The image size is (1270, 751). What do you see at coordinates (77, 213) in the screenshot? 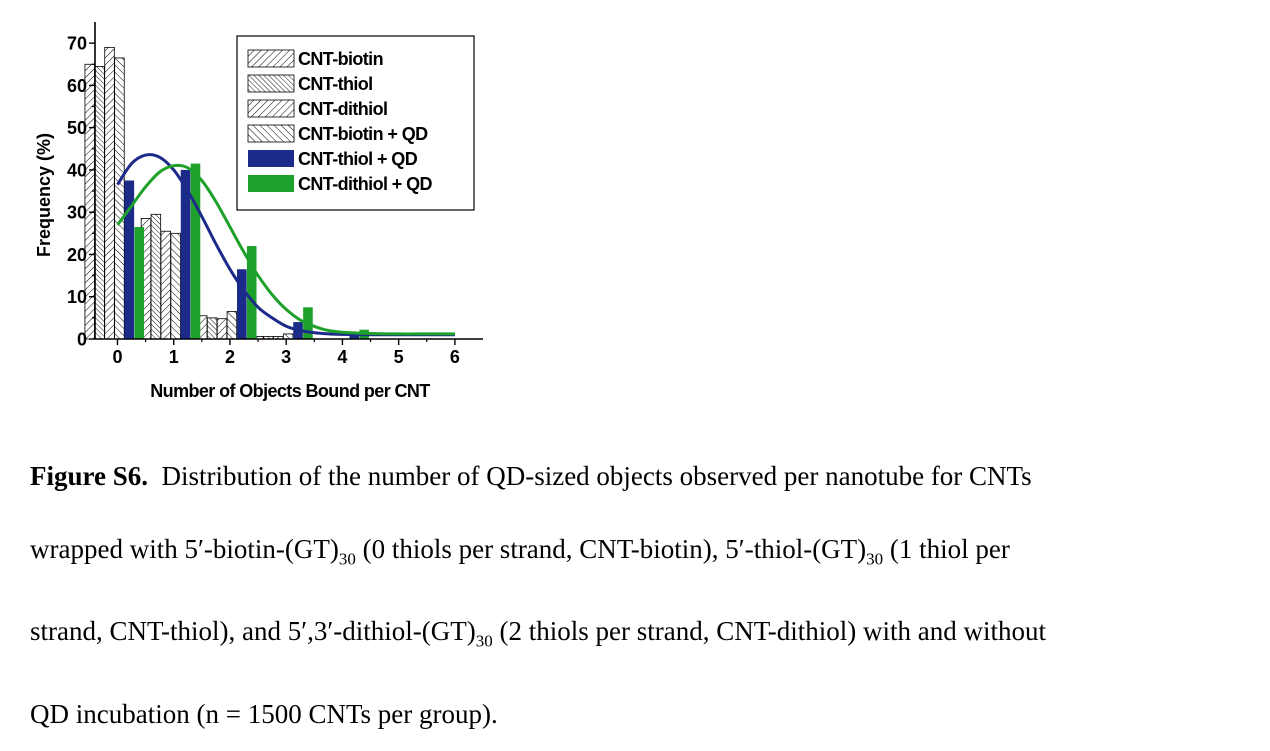
I see `y-tick-label: 30` at bounding box center [77, 213].